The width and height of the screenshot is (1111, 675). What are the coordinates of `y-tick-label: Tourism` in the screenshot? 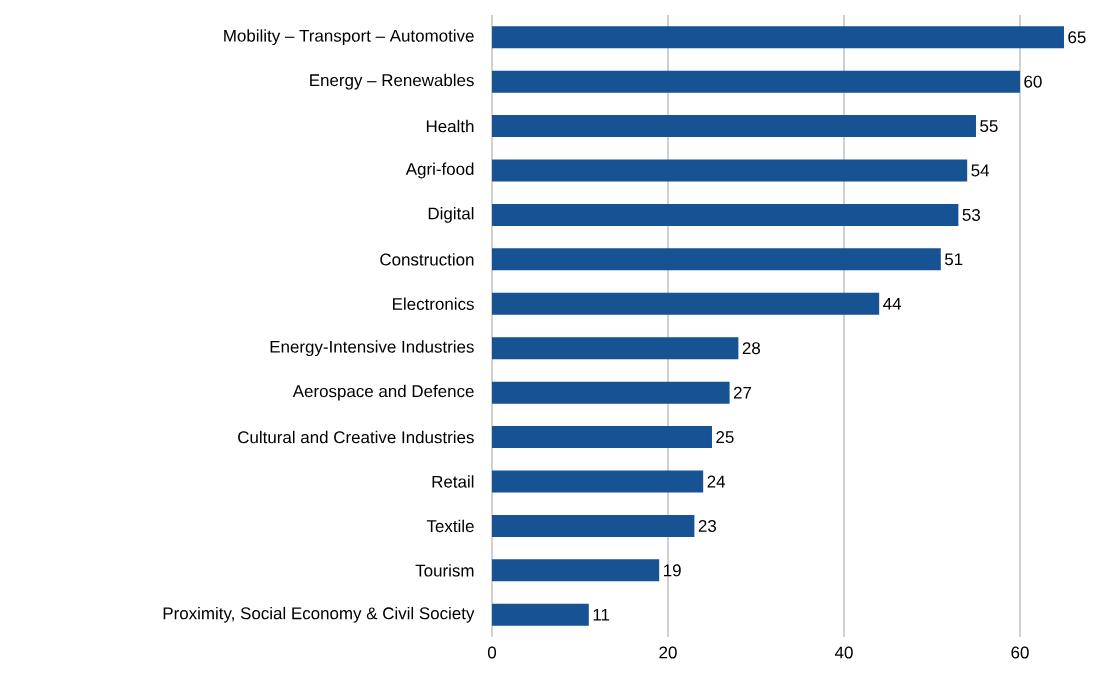 It's located at (444, 570).